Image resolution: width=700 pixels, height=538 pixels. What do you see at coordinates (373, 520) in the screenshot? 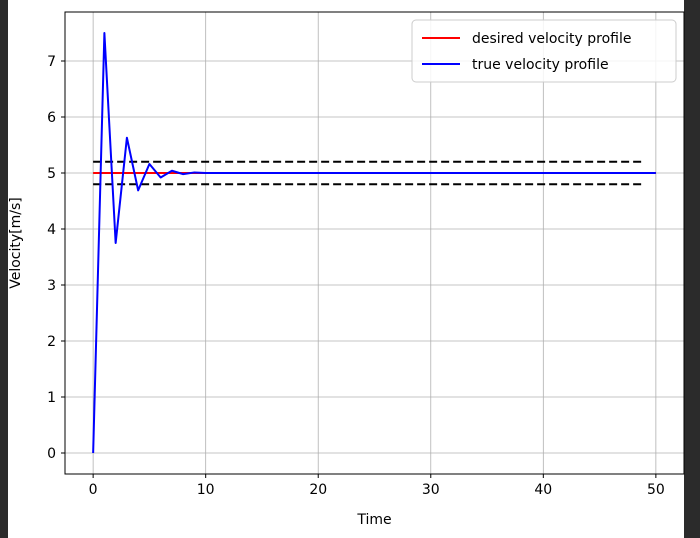
I see `x-axis-label: Time` at bounding box center [373, 520].